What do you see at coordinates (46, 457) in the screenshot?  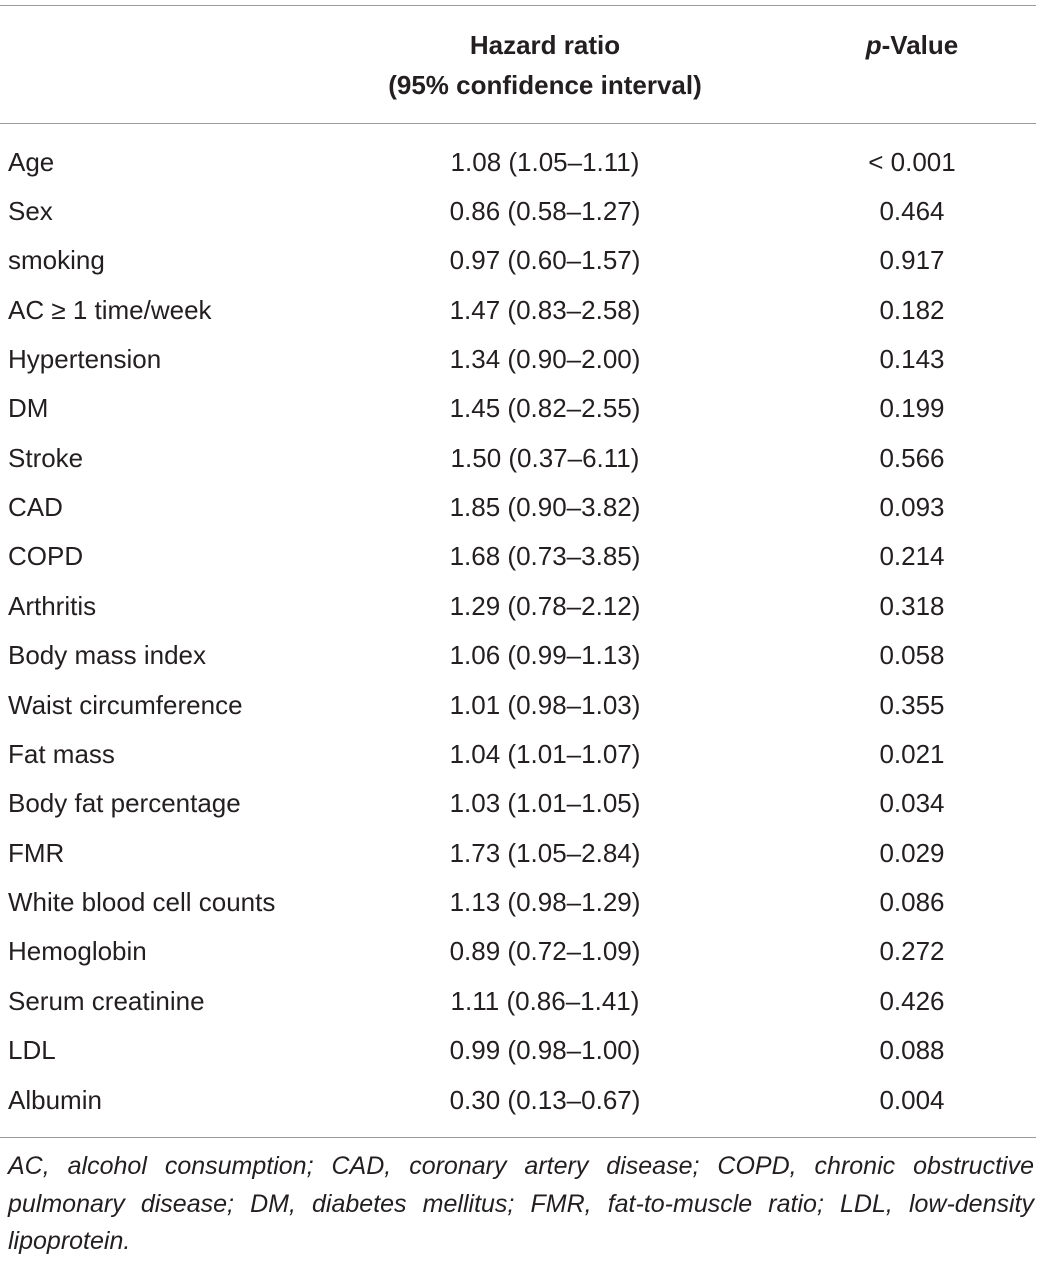 I see `row-label: Stroke` at bounding box center [46, 457].